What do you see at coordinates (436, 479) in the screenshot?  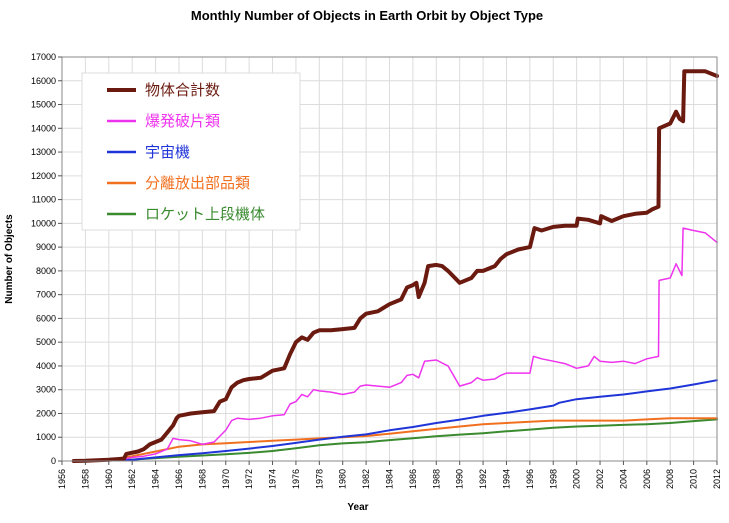 I see `x-tick-label: 1988` at bounding box center [436, 479].